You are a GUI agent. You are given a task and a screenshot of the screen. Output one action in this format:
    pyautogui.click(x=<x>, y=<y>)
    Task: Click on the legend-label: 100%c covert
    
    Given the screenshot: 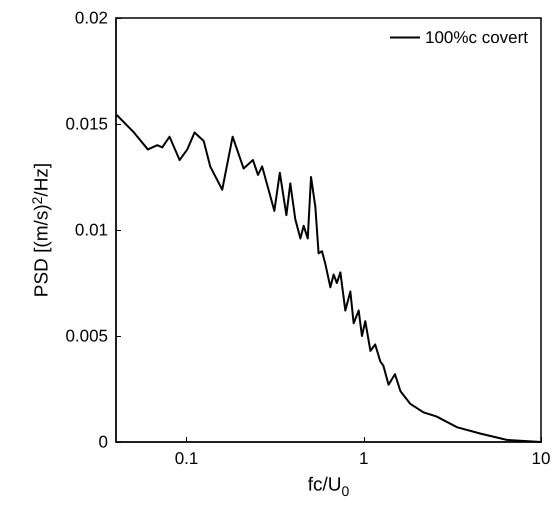 What is the action you would take?
    pyautogui.click(x=476, y=37)
    